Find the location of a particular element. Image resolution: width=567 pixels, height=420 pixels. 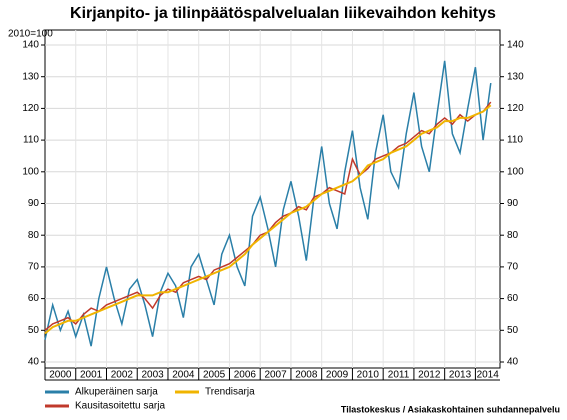

legend-label: Kausitasoitettu sarja is located at coordinates (120, 406).